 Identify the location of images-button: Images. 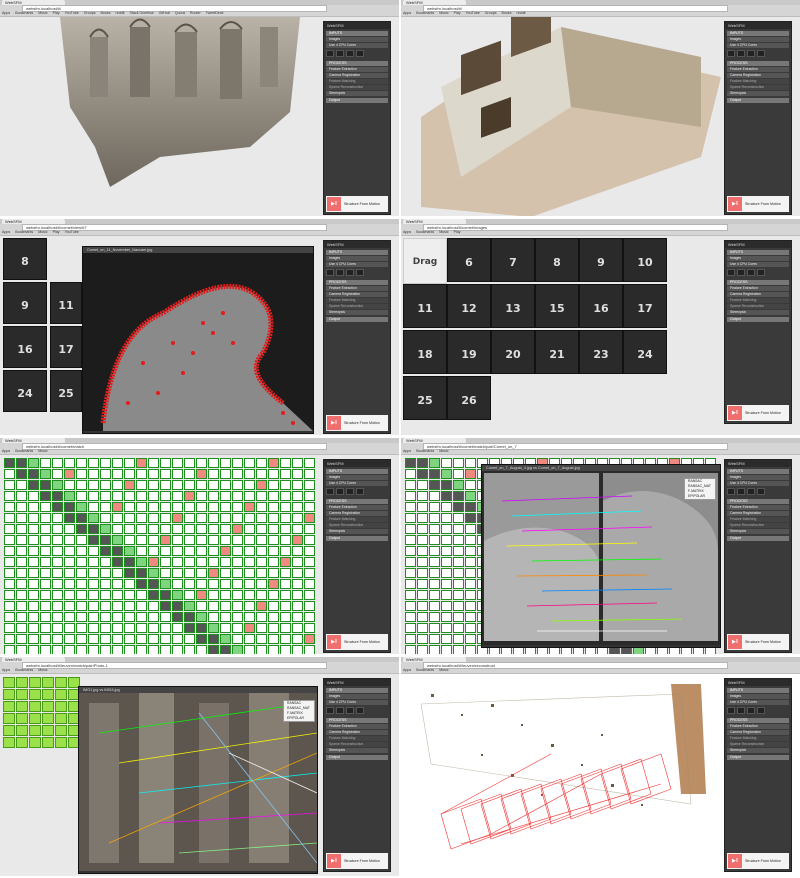
(758, 696).